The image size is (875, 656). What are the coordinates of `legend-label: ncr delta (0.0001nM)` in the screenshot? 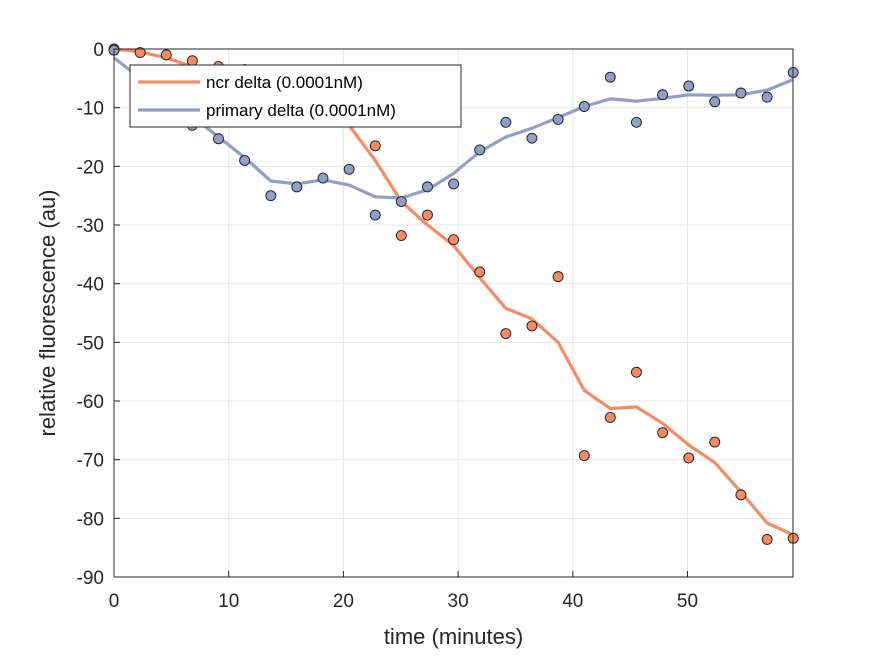 It's located at (284, 82).